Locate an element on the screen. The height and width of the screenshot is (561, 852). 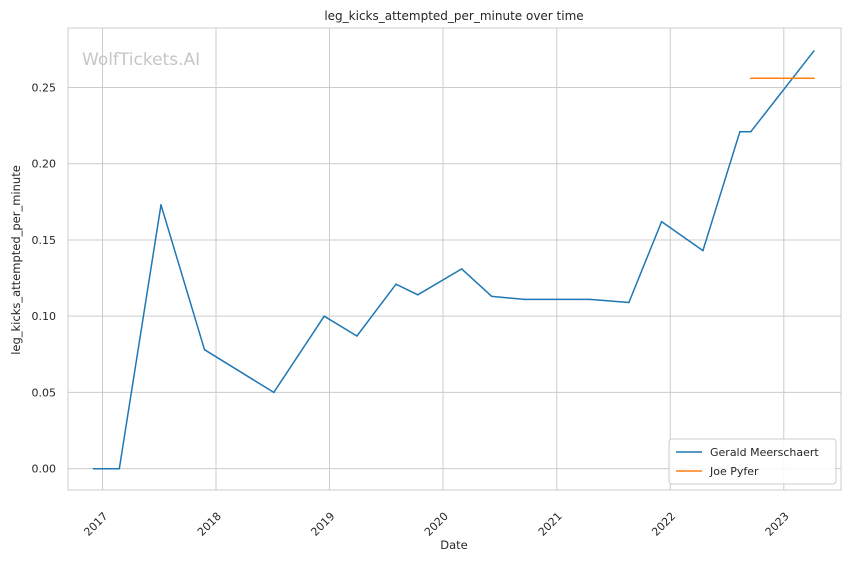
x-ticks: 2017 2018 2019 2020 2021 2022 2023 is located at coordinates (436, 524).